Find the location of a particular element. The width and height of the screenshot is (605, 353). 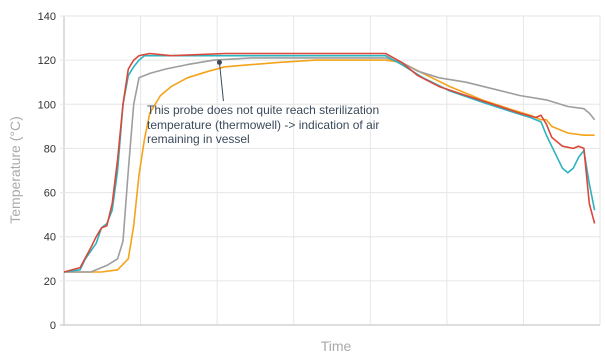

y-tick-label: 120 is located at coordinates (47, 61).